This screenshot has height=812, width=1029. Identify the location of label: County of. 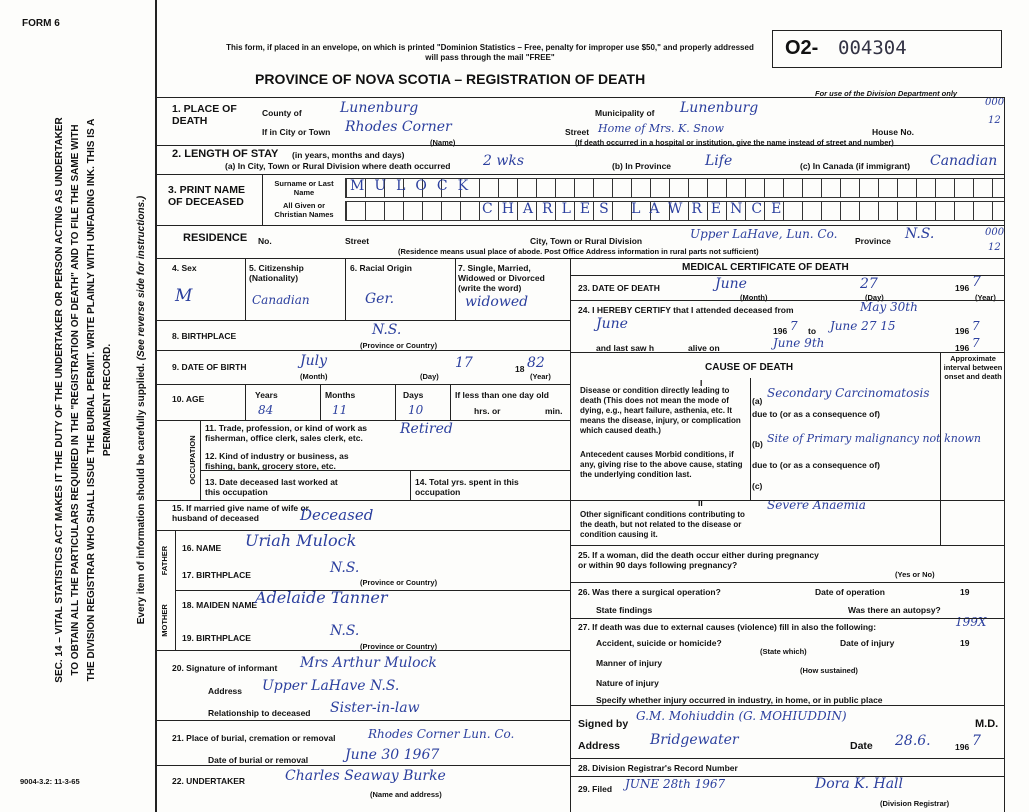
(282, 113).